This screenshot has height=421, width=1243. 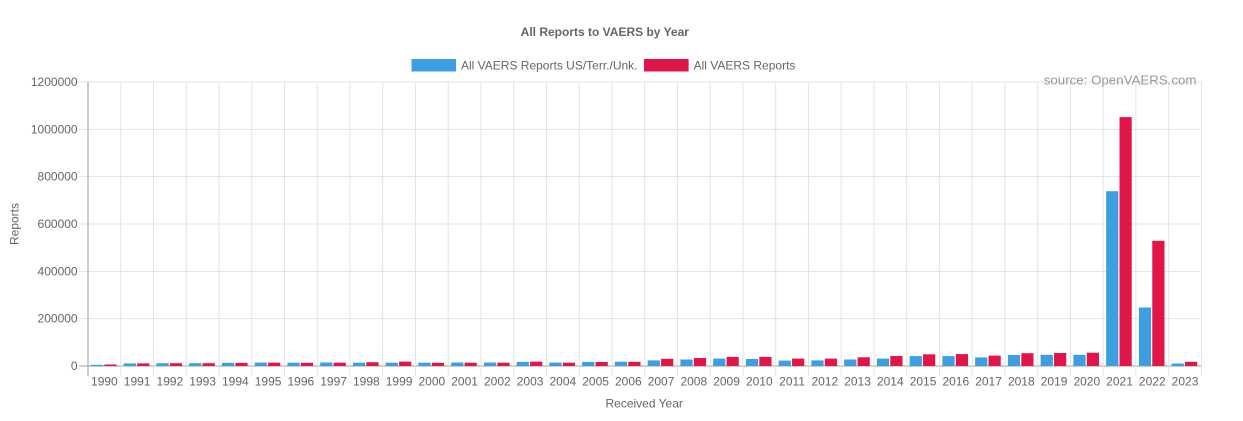 I want to click on svg-text: 1999, so click(x=399, y=382).